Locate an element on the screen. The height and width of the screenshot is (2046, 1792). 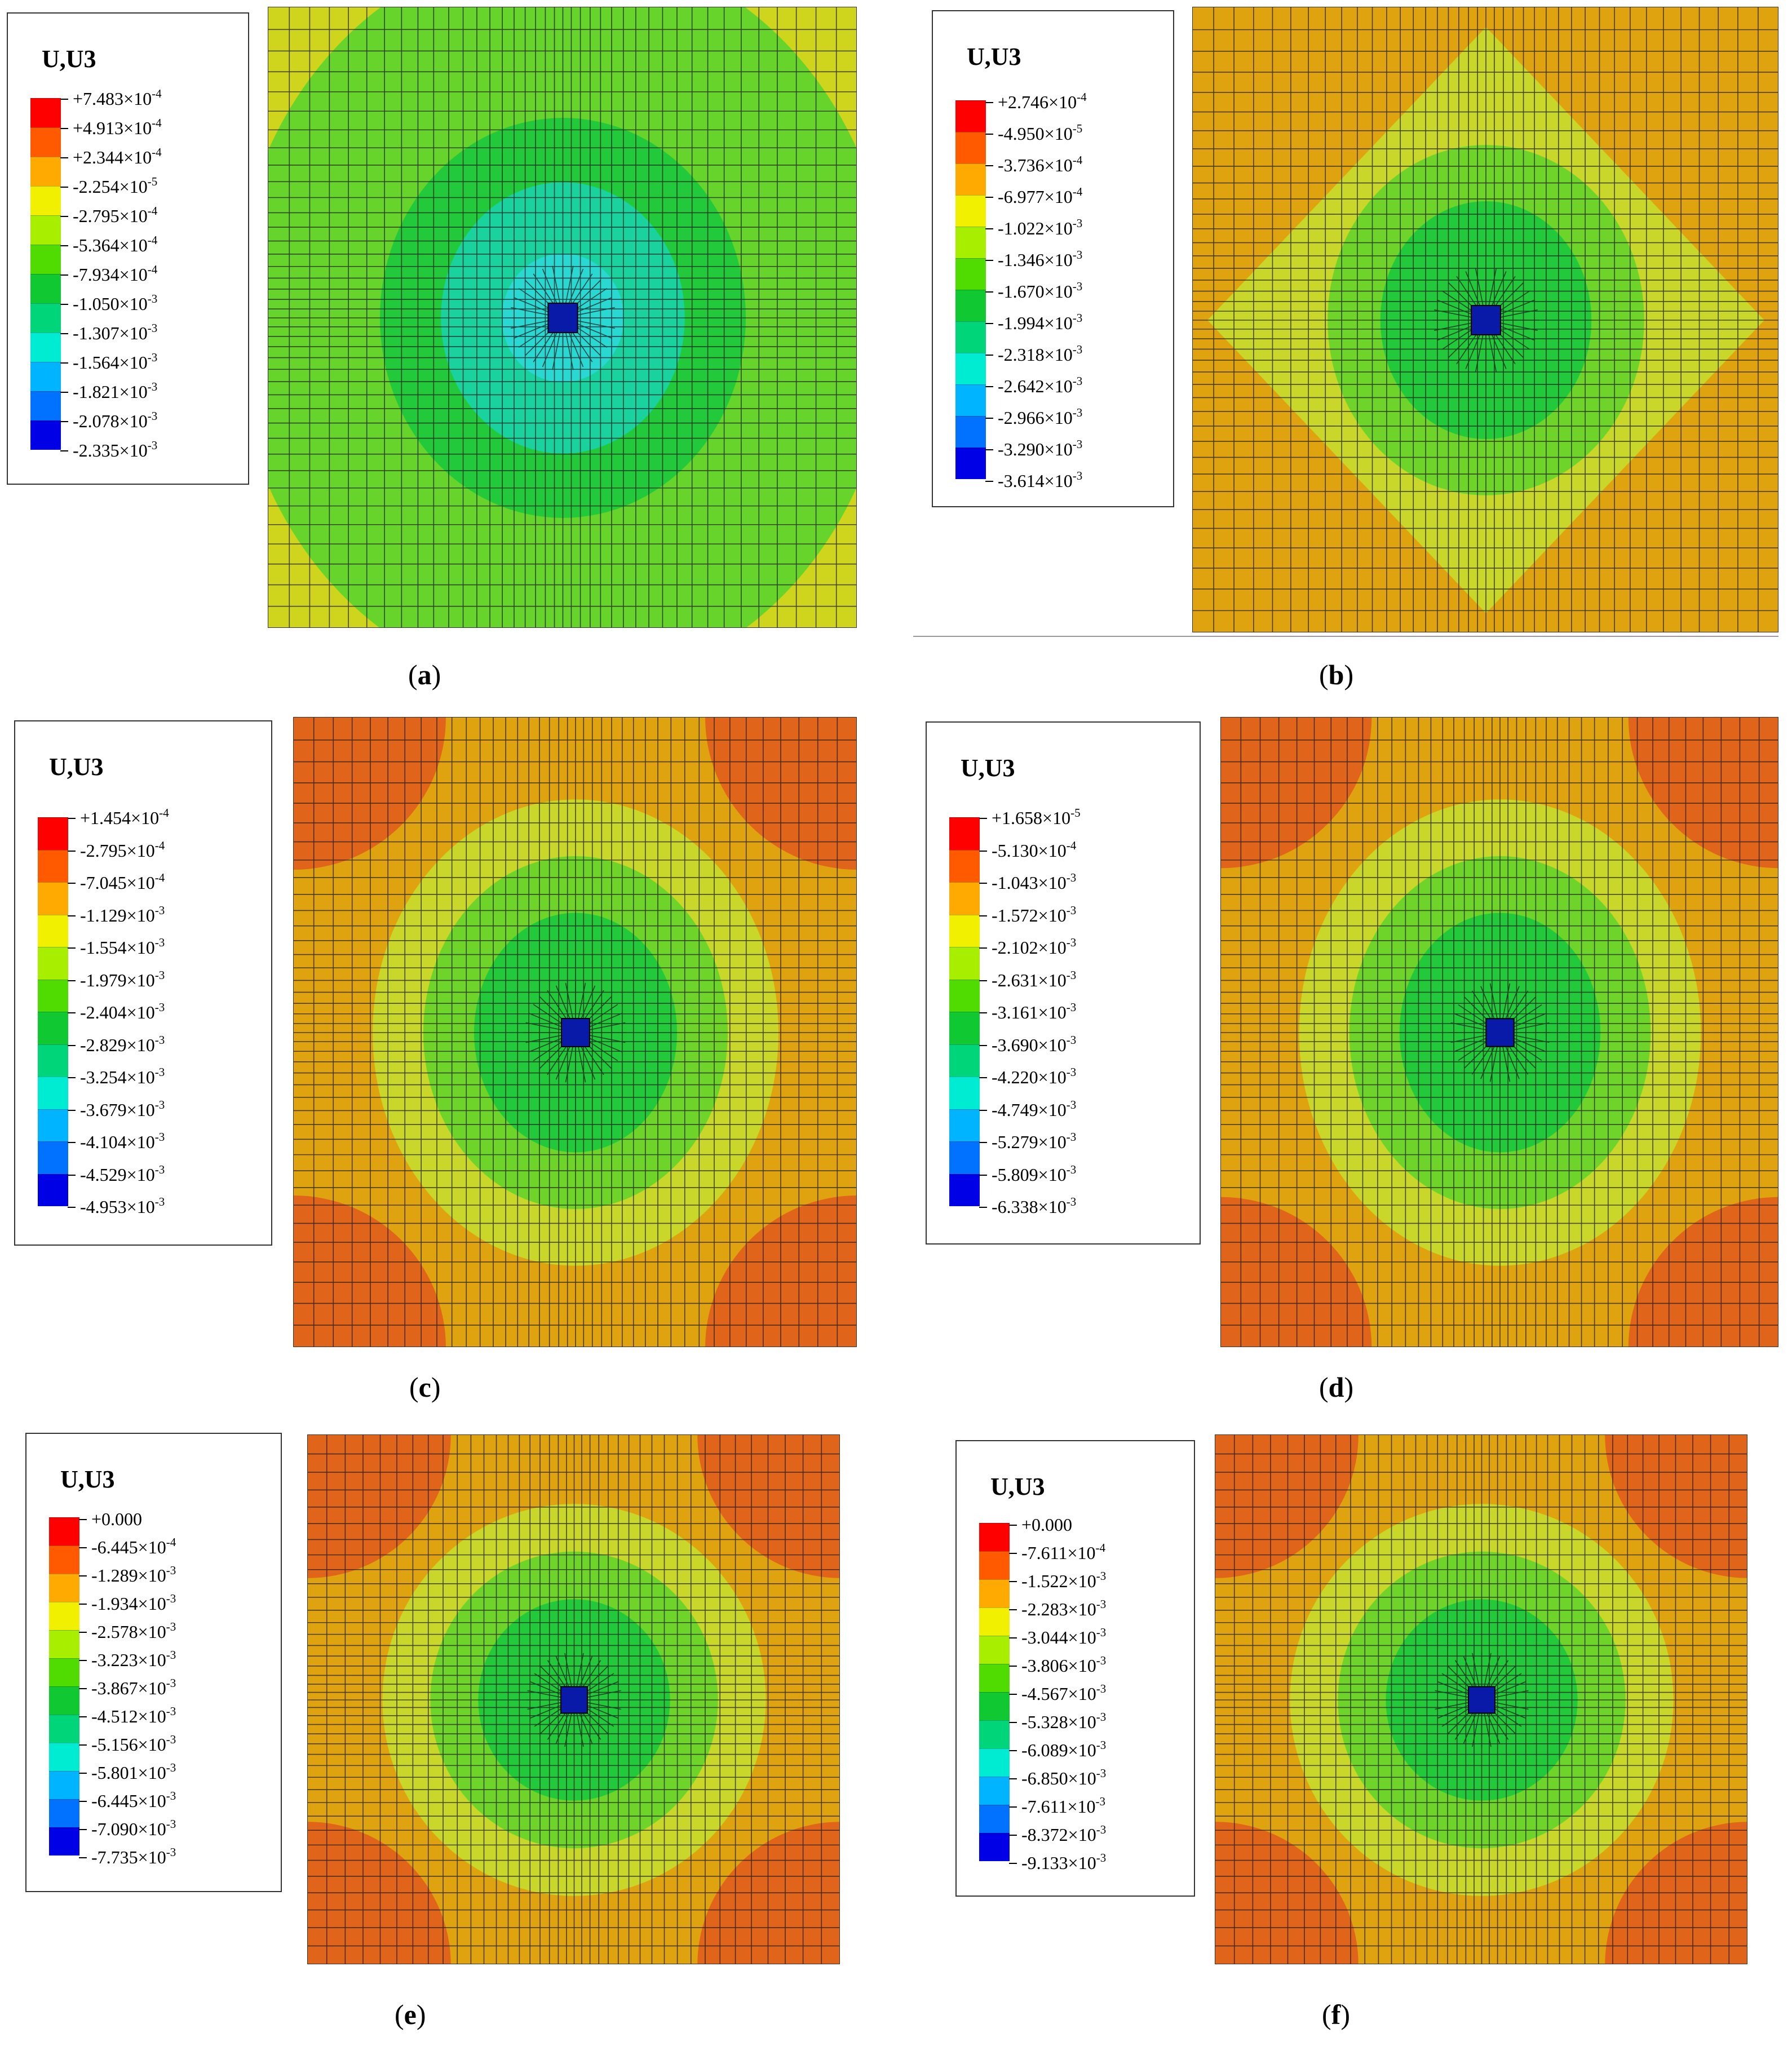
legend-label: +2.344×10-4 is located at coordinates (111, 156).